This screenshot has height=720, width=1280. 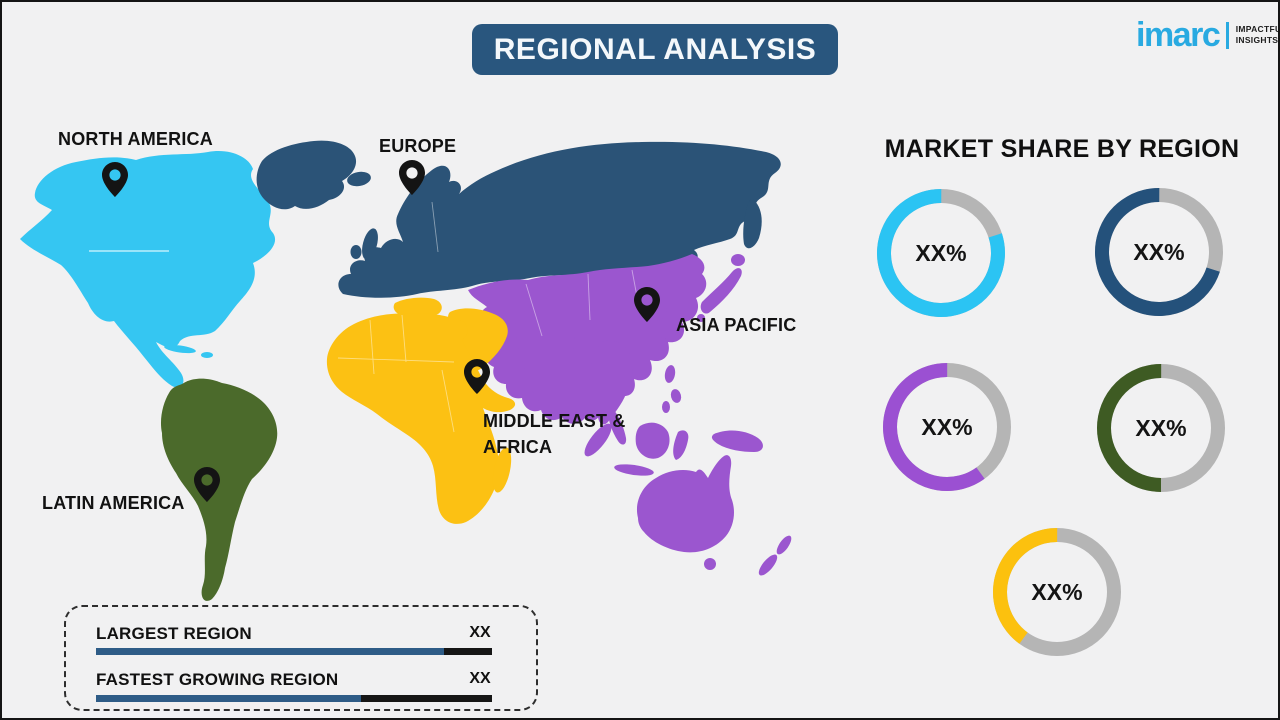 I want to click on label-asia-pacific: ASIA PACIFIC, so click(x=736, y=325).